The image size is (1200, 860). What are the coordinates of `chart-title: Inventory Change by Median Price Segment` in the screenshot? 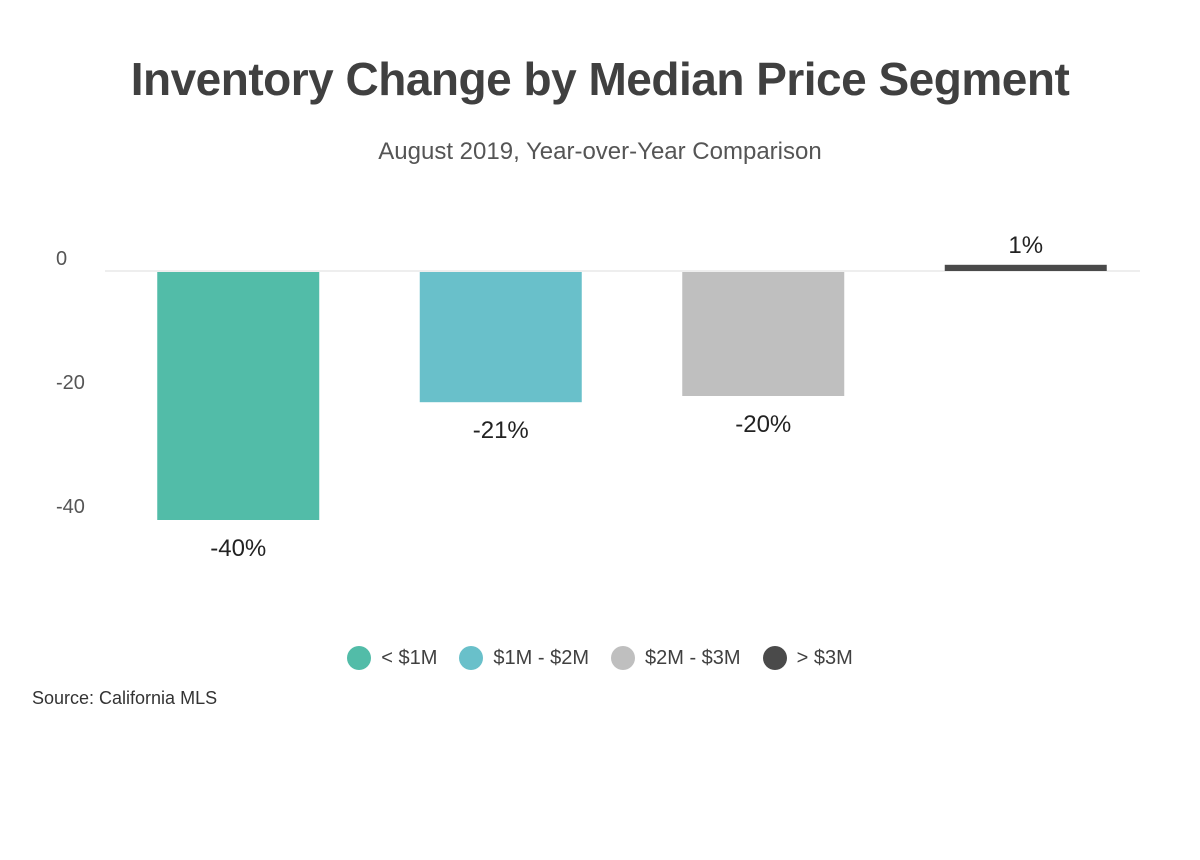 It's located at (600, 79).